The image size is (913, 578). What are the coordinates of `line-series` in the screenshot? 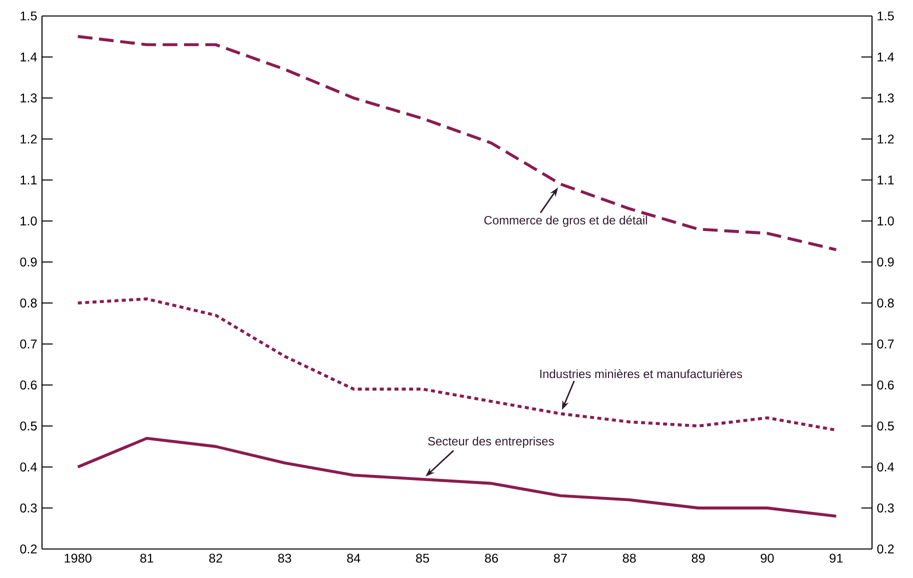 It's located at (457, 477).